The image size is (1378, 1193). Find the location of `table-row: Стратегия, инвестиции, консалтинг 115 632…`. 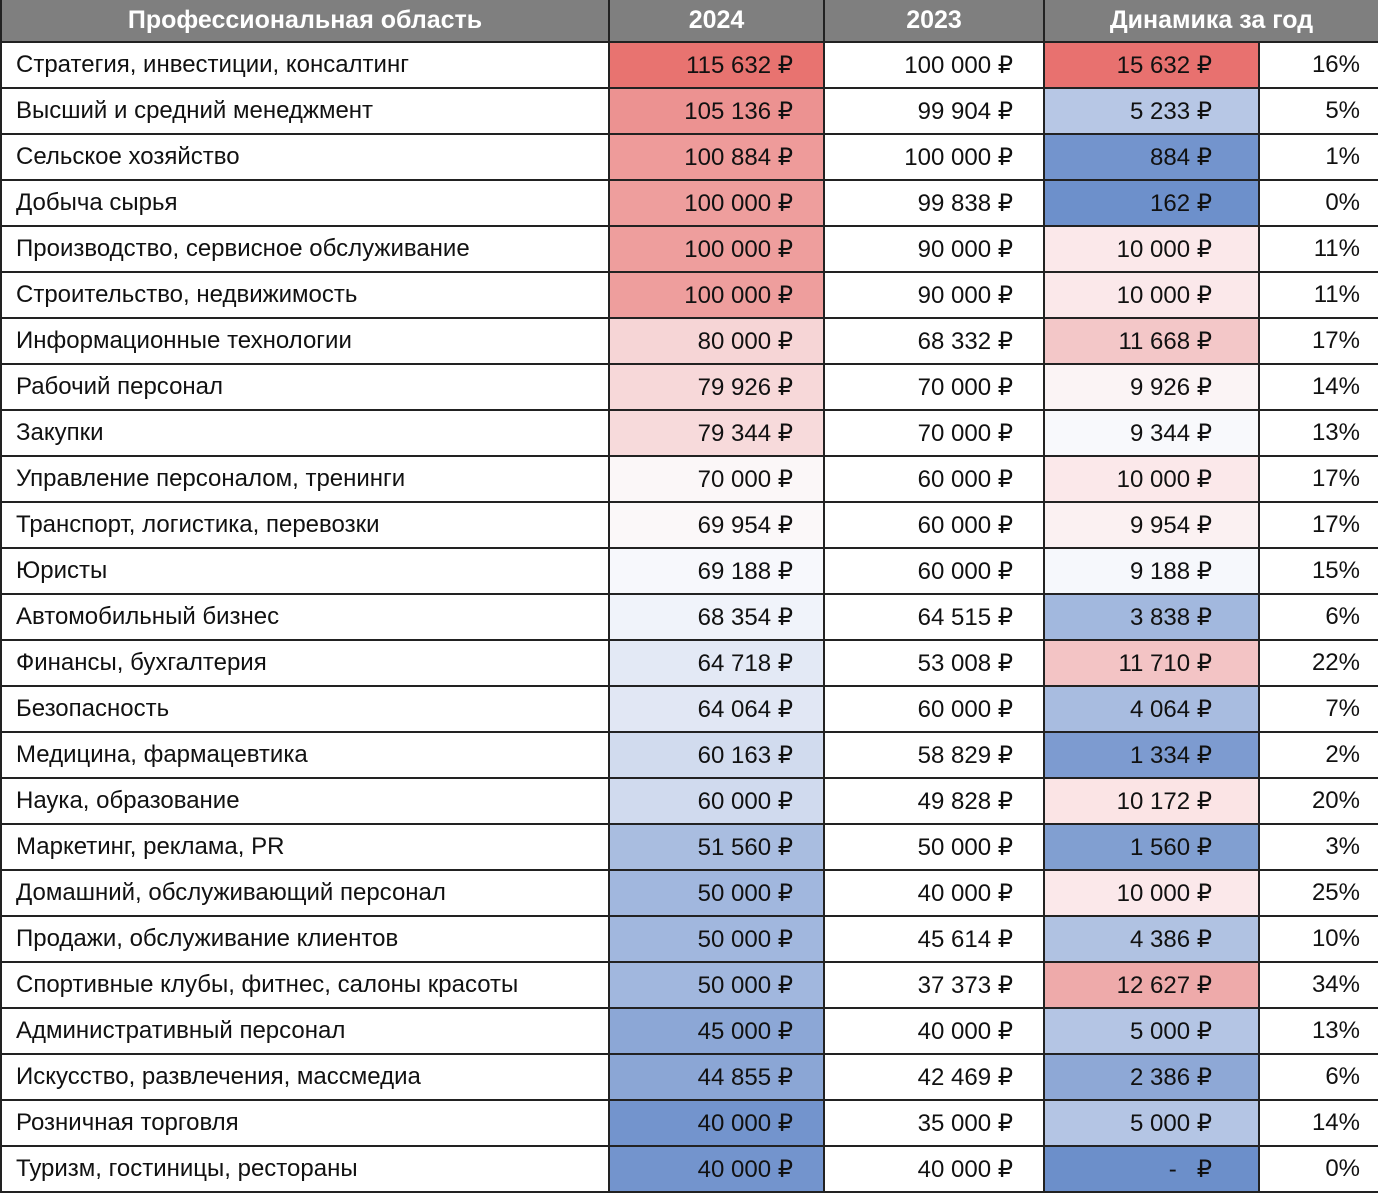

table-row: Стратегия, инвестиции, консалтинг 115 632… is located at coordinates (689, 65).